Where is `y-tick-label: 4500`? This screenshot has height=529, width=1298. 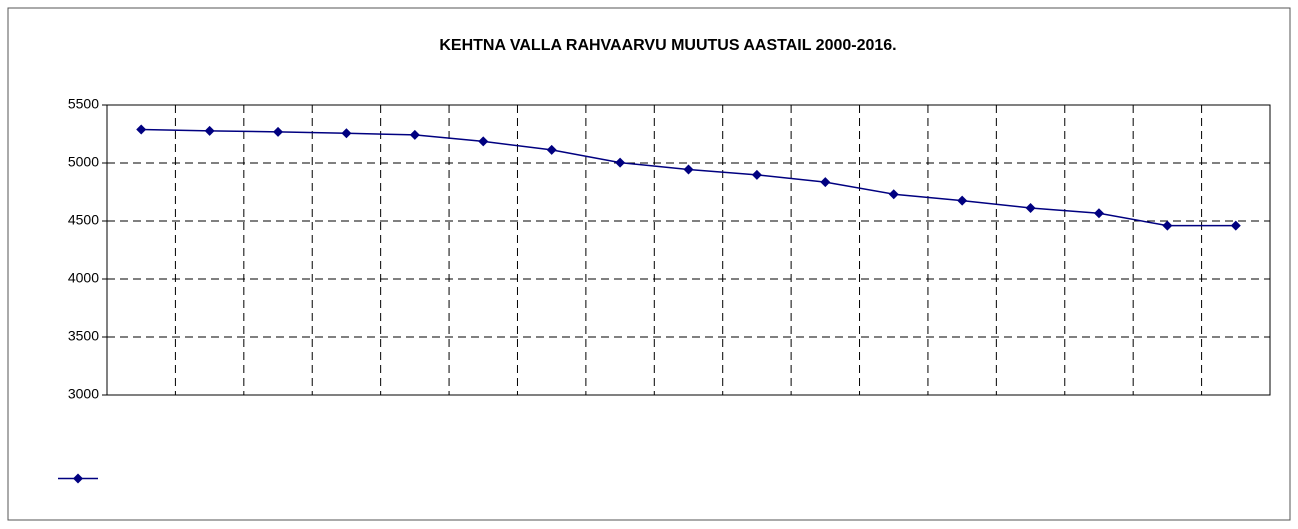
y-tick-label: 4500 is located at coordinates (83, 220).